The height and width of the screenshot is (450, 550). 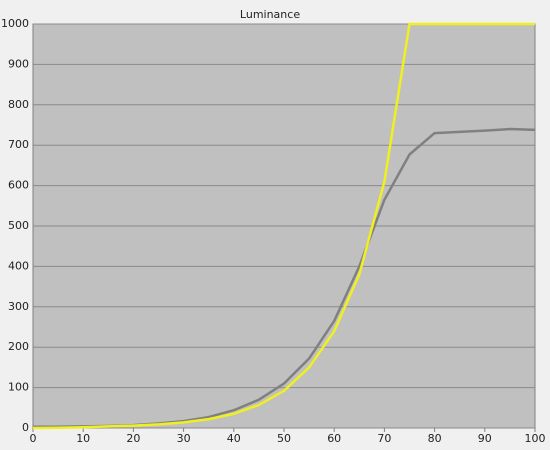 What do you see at coordinates (334, 438) in the screenshot?
I see `x-tick-label: 60` at bounding box center [334, 438].